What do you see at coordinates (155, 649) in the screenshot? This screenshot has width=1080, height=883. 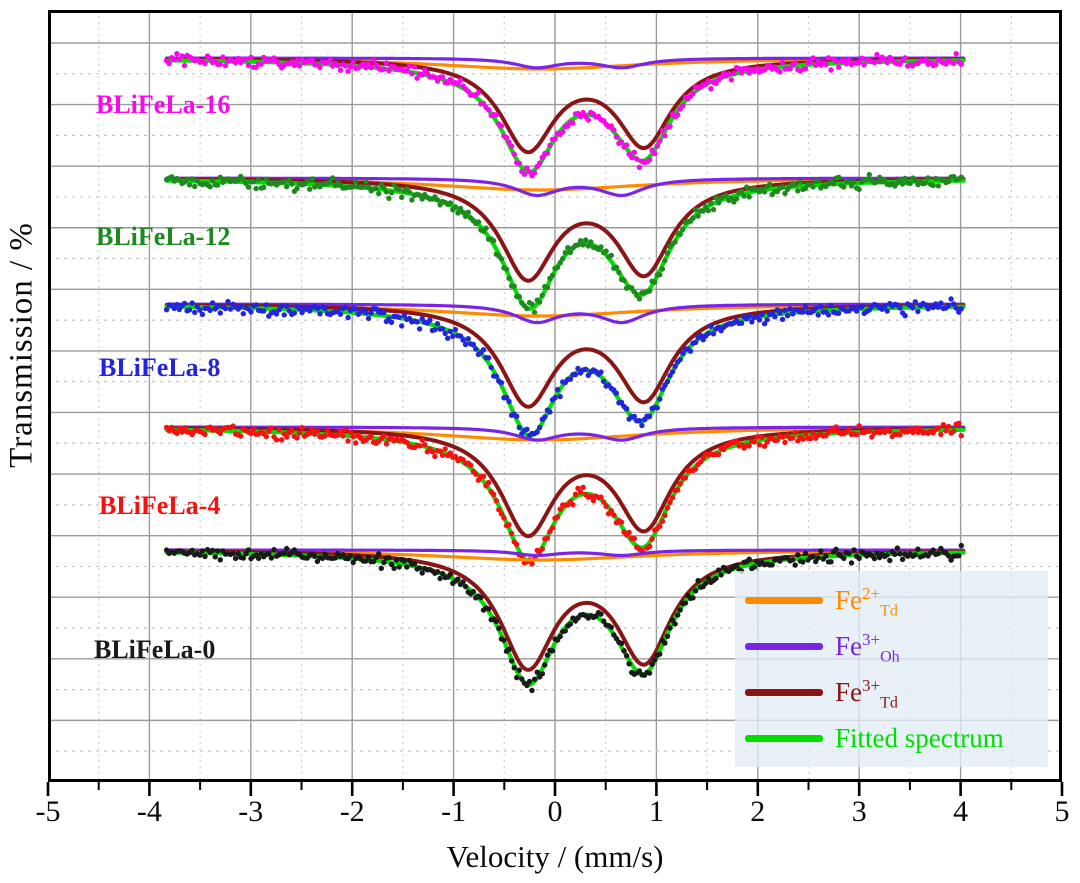 I see `series-label-BLiFeLa-0: BLiFeLa-0` at bounding box center [155, 649].